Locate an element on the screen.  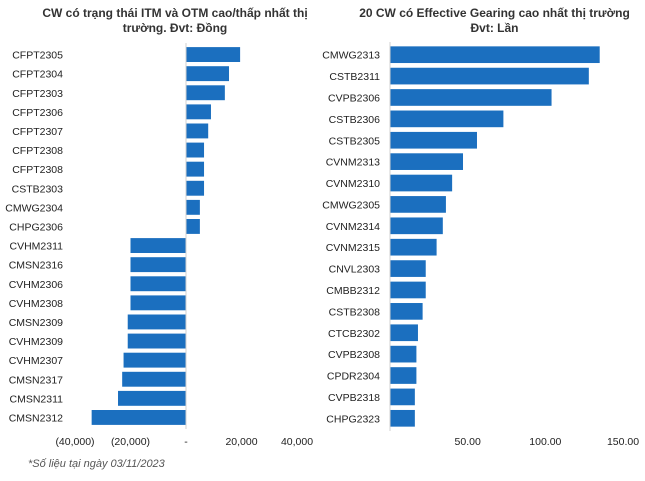
left-x-tick-label: 20,000 is located at coordinates (241, 442).